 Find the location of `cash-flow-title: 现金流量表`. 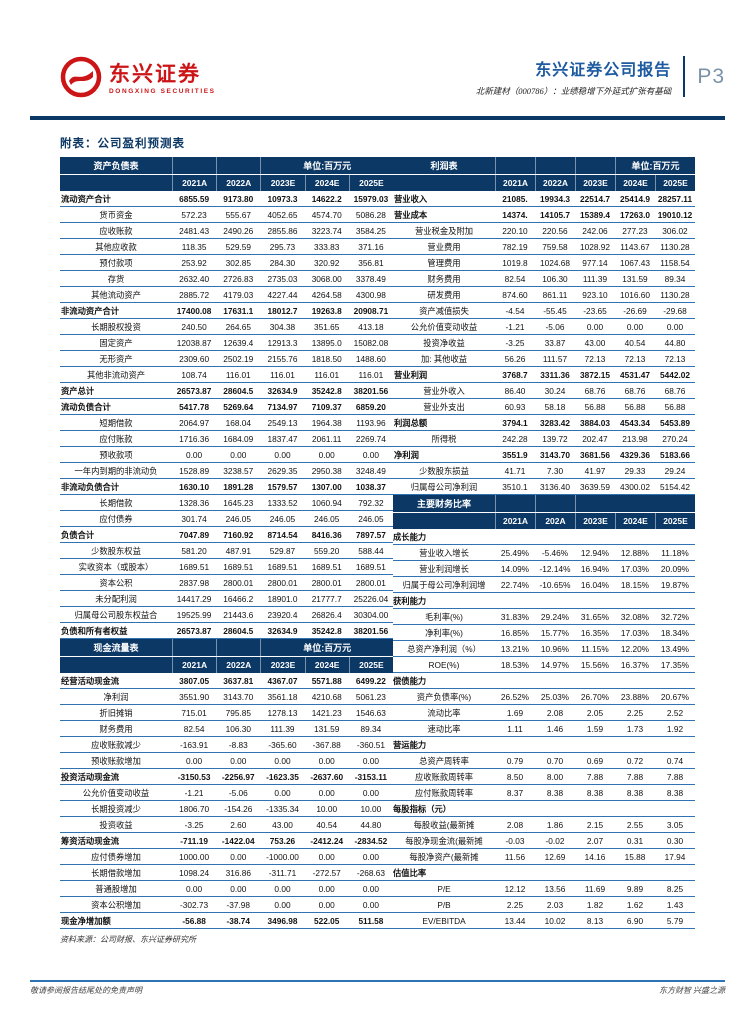

cash-flow-title: 现金流量表 is located at coordinates (116, 648).